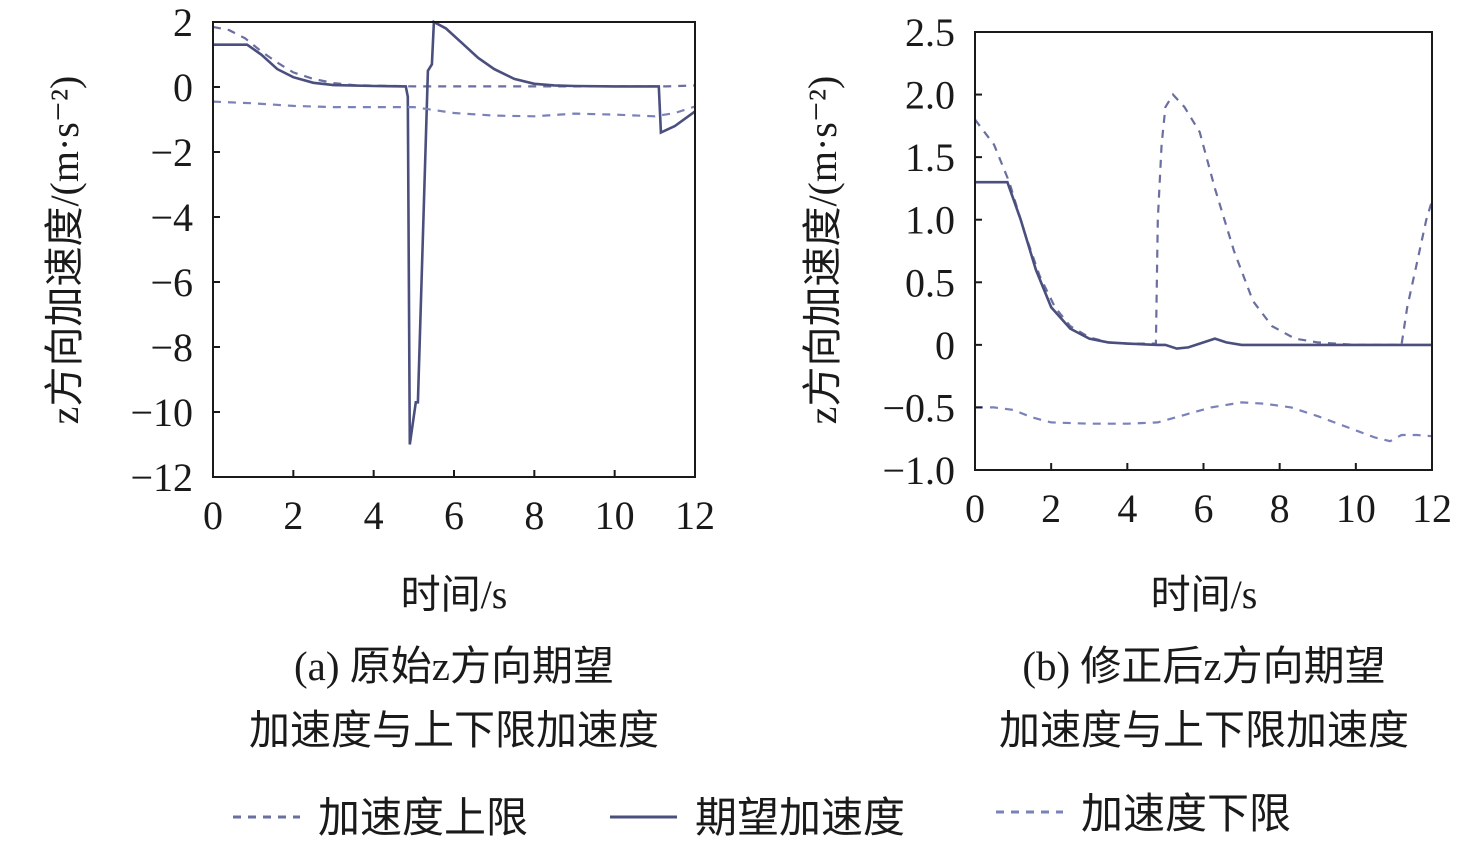  I want to click on legend-label-desired: 期望加速度, so click(800, 819).